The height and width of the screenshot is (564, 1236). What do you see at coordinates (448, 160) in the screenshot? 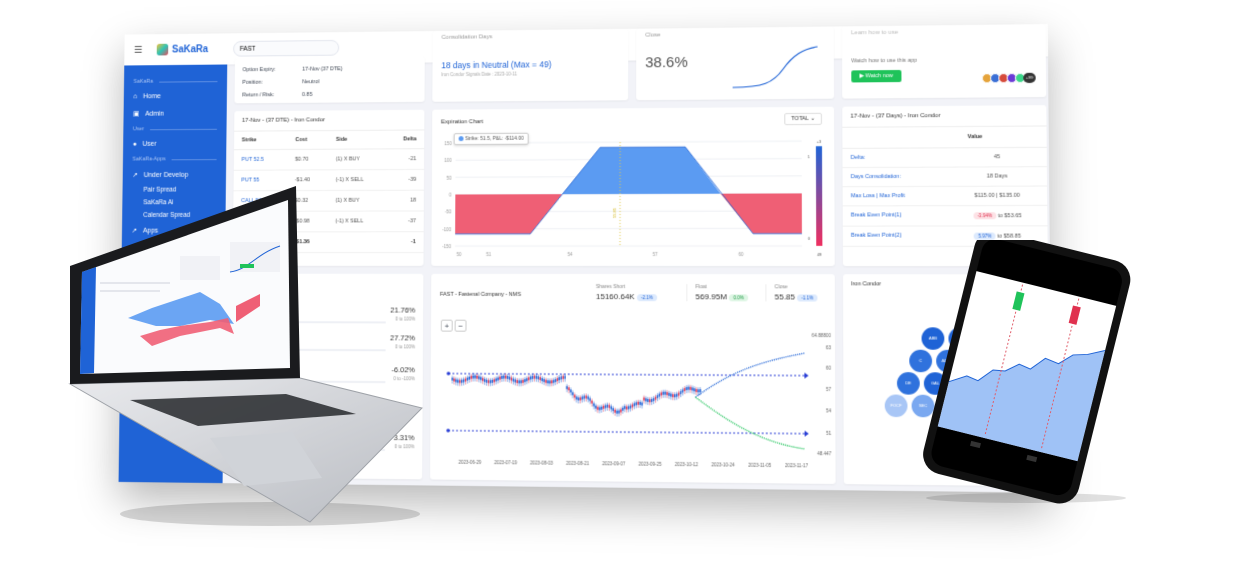
I see `y-tick-label: 100` at bounding box center [448, 160].